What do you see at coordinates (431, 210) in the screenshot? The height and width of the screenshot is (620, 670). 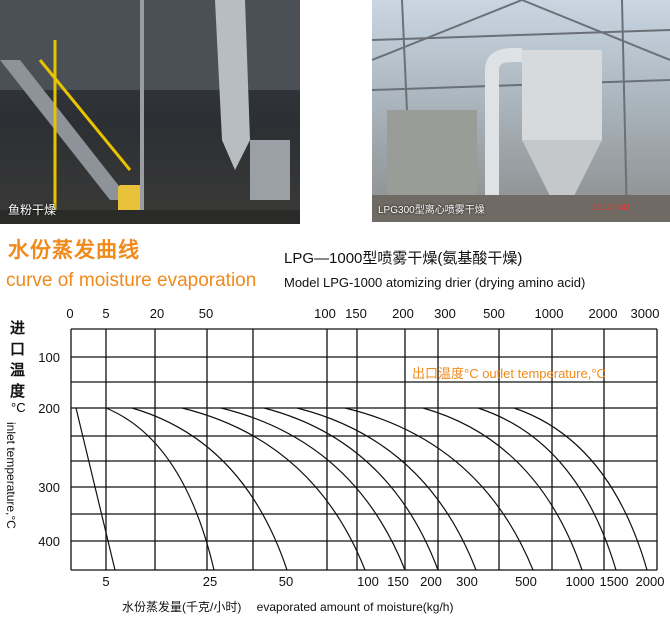 I see `photo-caption: LPG300型离心喷雾干燥` at bounding box center [431, 210].